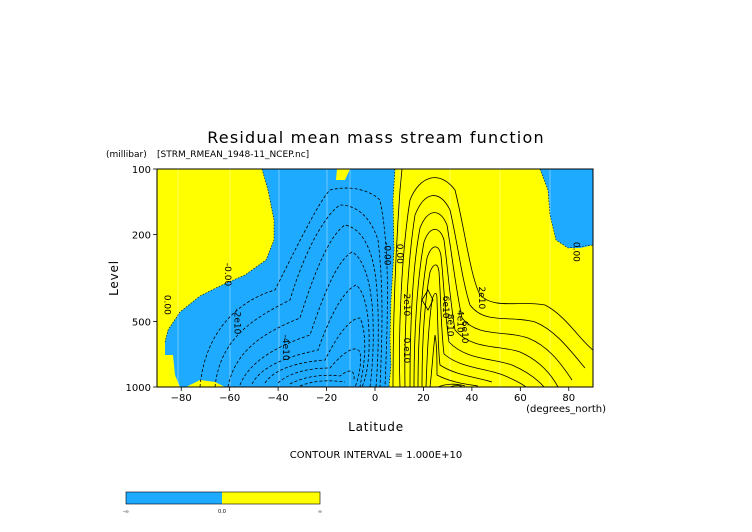 Image resolution: width=752 pixels, height=532 pixels. Describe the element at coordinates (174, 498) in the screenshot. I see `colorbar-negative` at that location.